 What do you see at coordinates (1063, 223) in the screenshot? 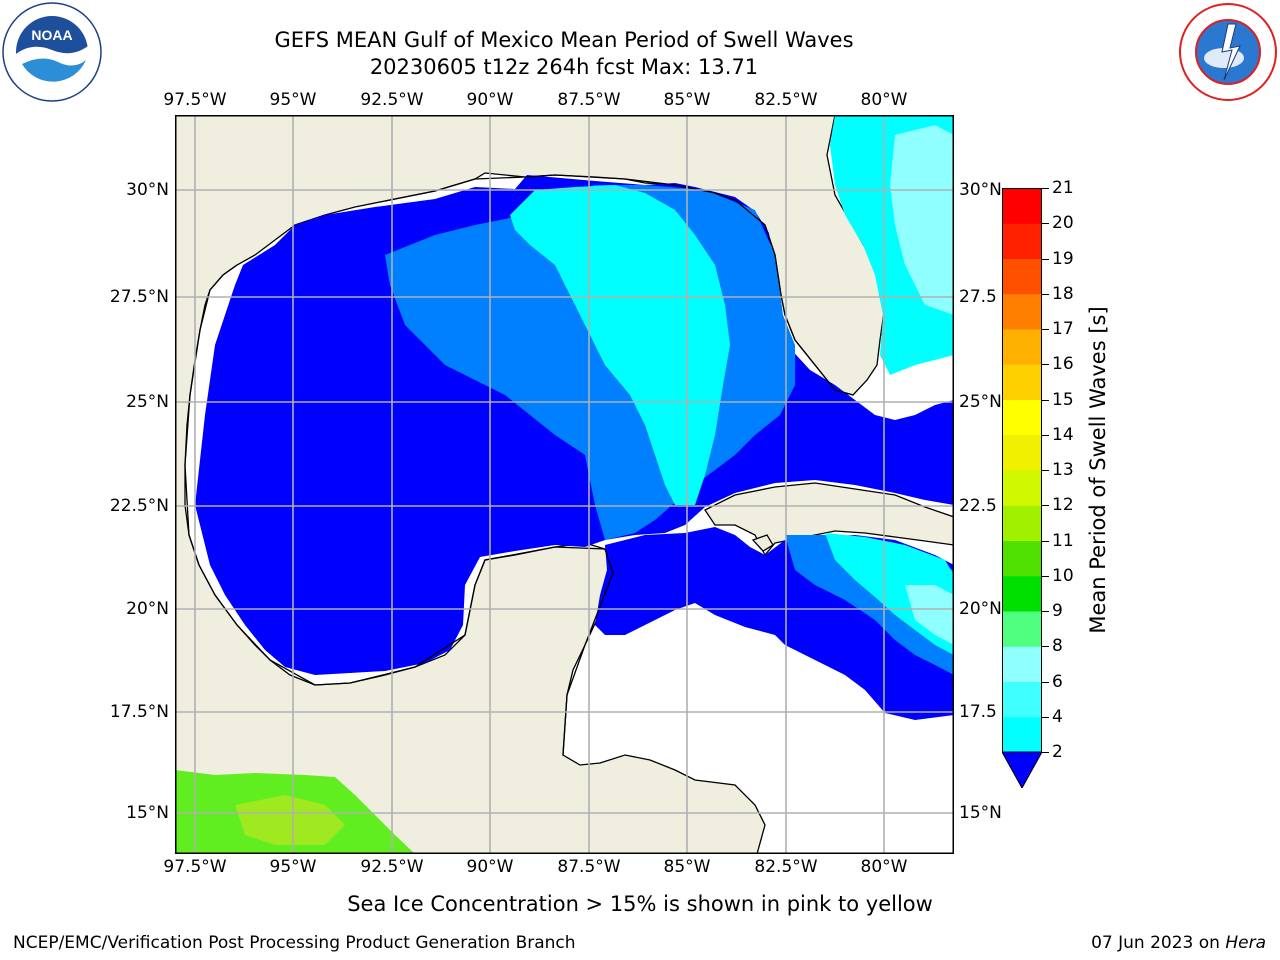
I see `colorbar-tick-label: 20` at bounding box center [1063, 223].